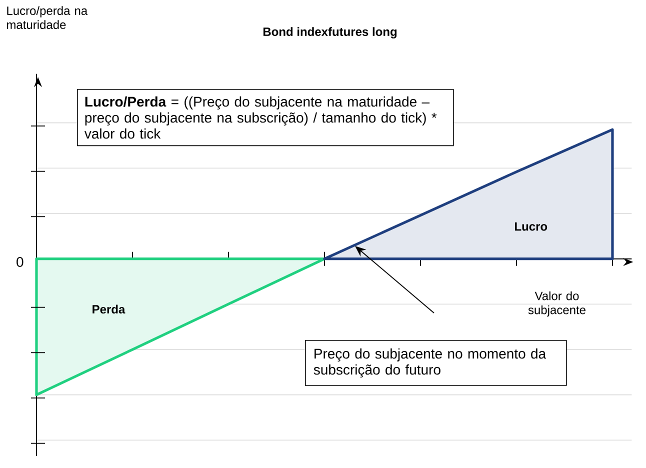 This screenshot has height=468, width=646. I want to click on series-label: Perda, so click(109, 309).